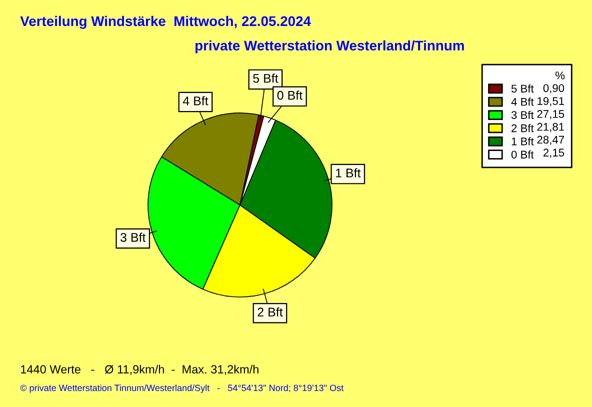  Describe the element at coordinates (195, 101) in the screenshot. I see `slice-label: 4 Bft` at that location.